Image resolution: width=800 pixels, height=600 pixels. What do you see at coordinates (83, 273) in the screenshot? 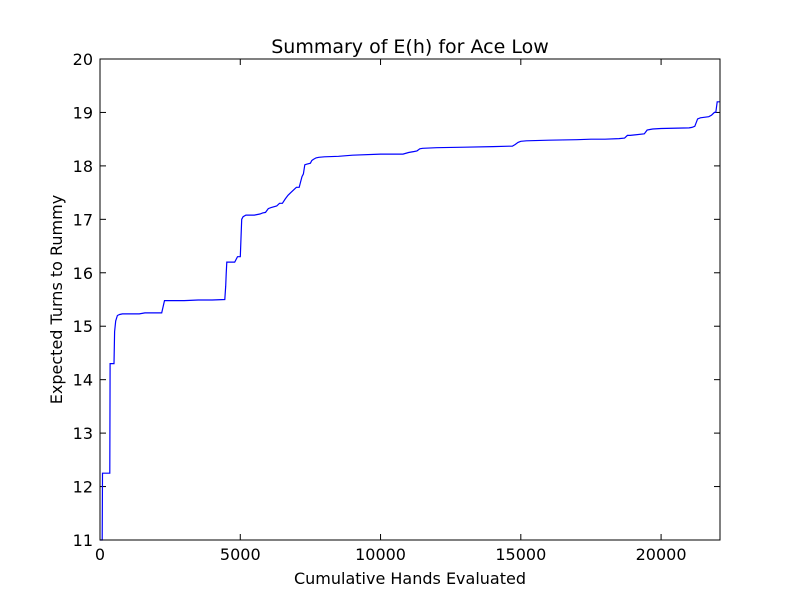
I see `y-tick-label: 16` at bounding box center [83, 273].